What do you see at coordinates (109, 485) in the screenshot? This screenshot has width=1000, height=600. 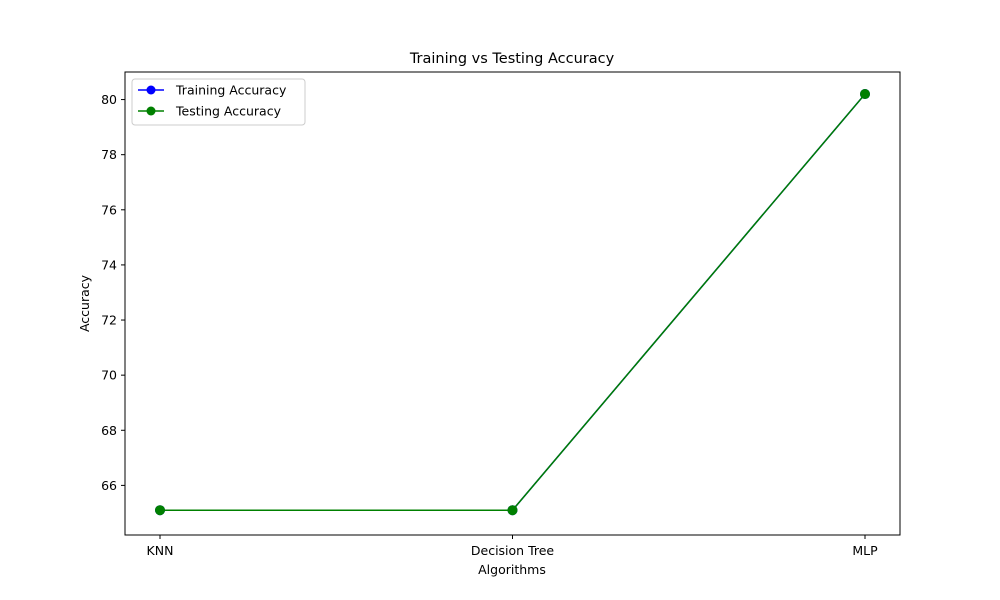 I see `y-tick-label: 66` at bounding box center [109, 485].